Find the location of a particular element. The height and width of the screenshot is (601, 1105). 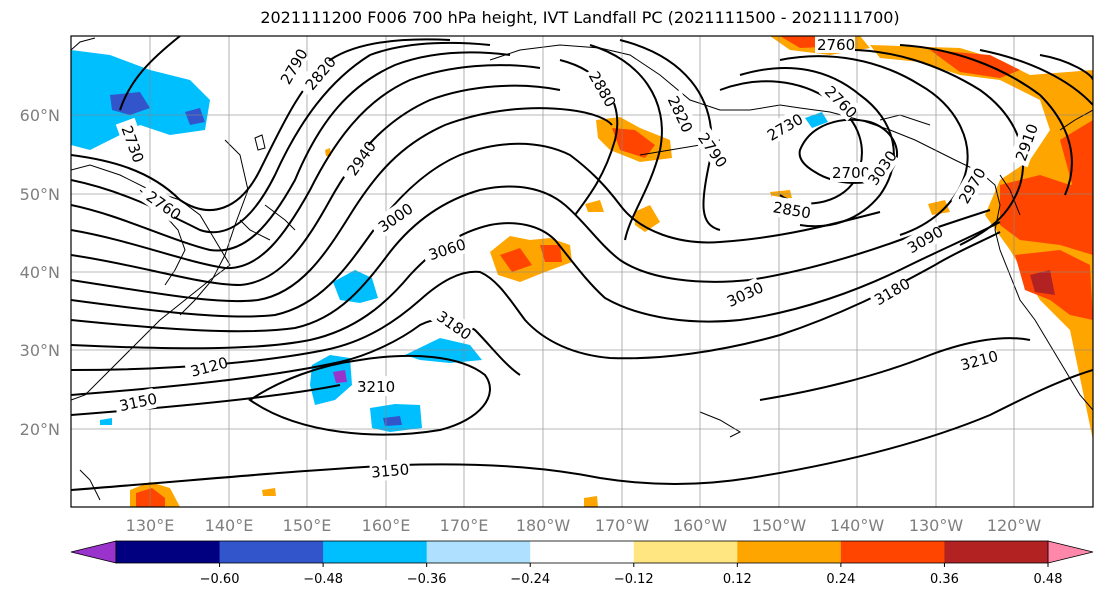

colorbar-tick-label: 0.48 is located at coordinates (1048, 579).